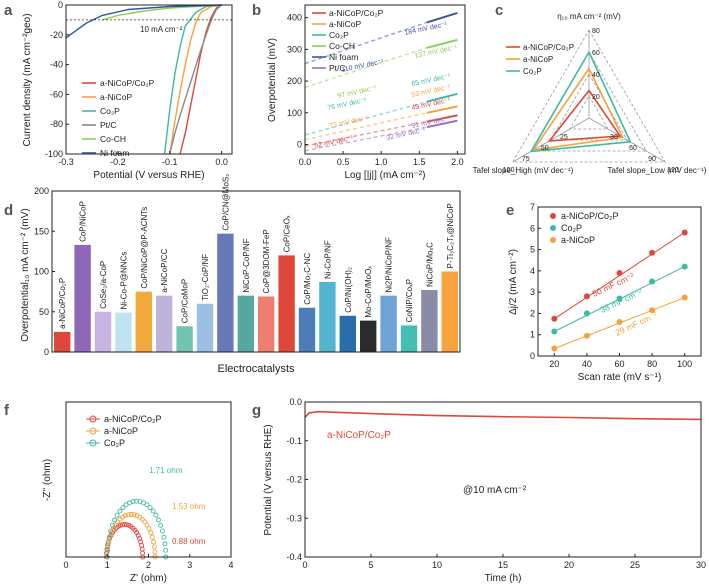 The width and height of the screenshot is (709, 588). I want to click on bar-category-label: CoP/Mo₂C-NC, so click(307, 279).